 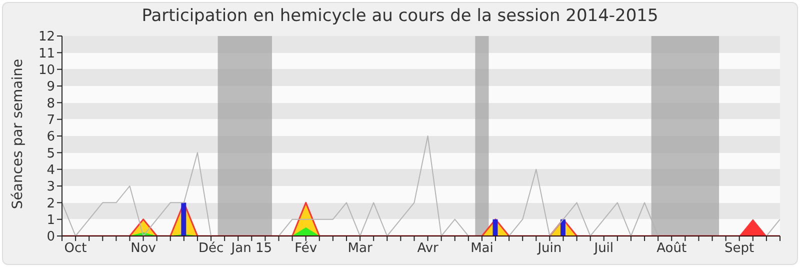 What do you see at coordinates (251, 248) in the screenshot?
I see `x-tick-label: Jan 15` at bounding box center [251, 248].